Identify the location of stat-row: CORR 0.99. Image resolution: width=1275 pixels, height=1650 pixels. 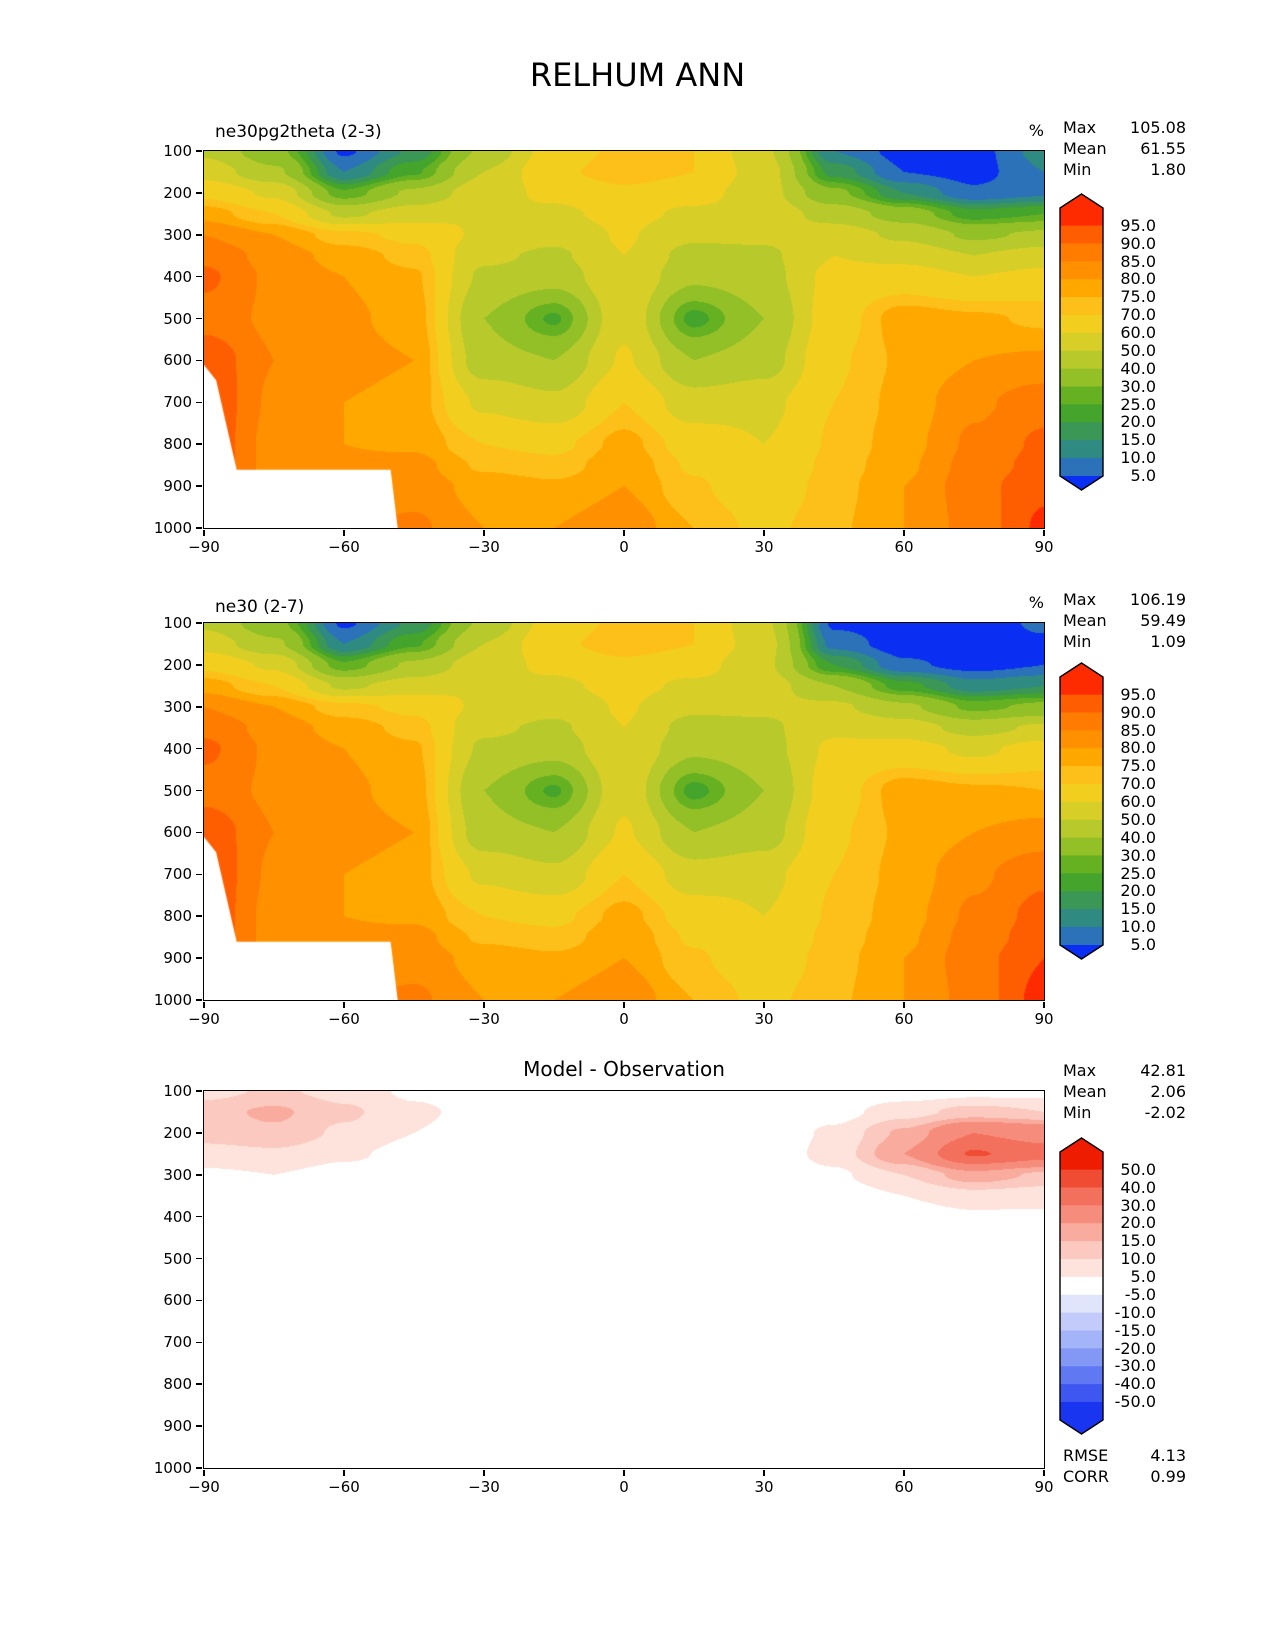
(1124, 1476).